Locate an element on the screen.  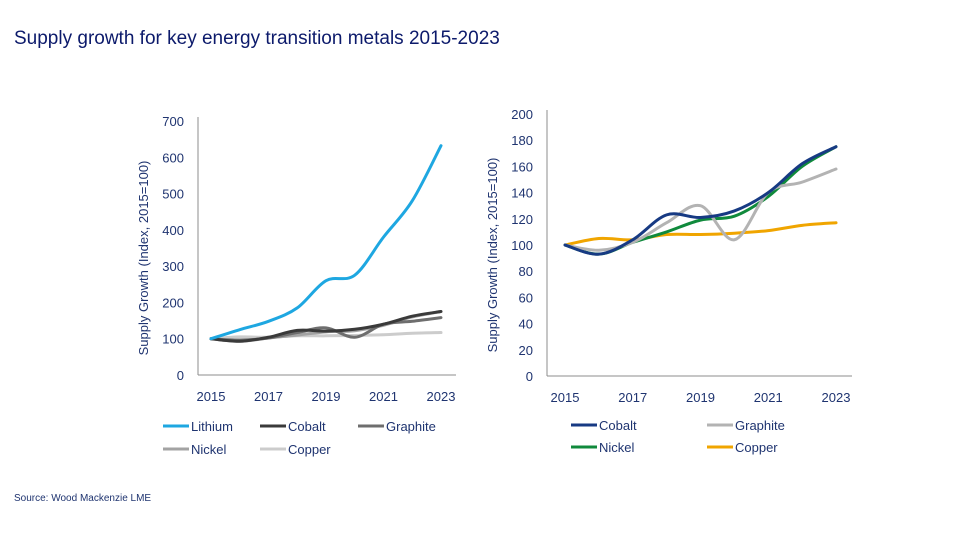
y-tick-label: 600 is located at coordinates (173, 157).